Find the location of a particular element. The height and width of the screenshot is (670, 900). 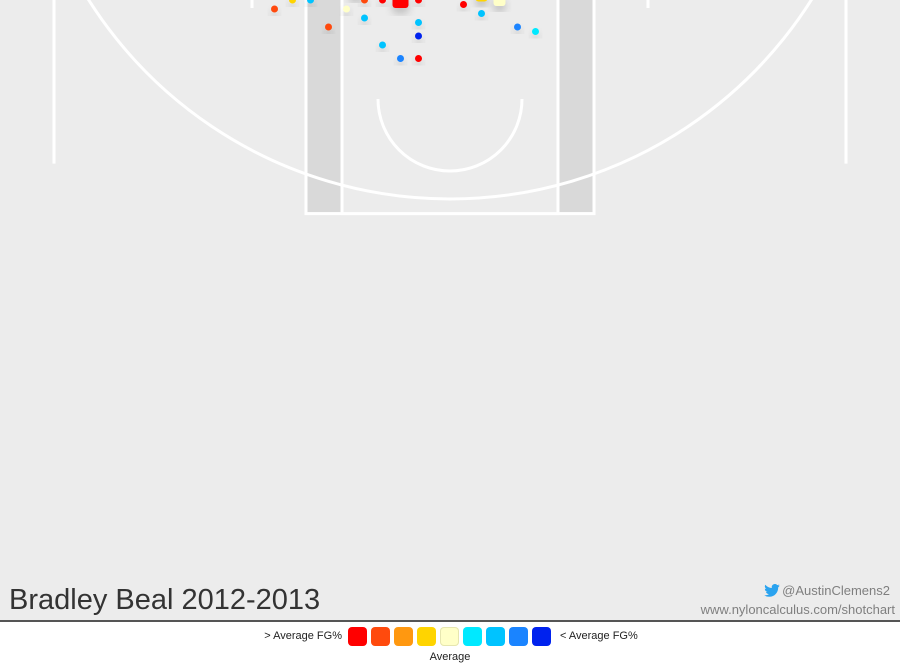

credit-line: @AustinClemens2 is located at coordinates (827, 591).